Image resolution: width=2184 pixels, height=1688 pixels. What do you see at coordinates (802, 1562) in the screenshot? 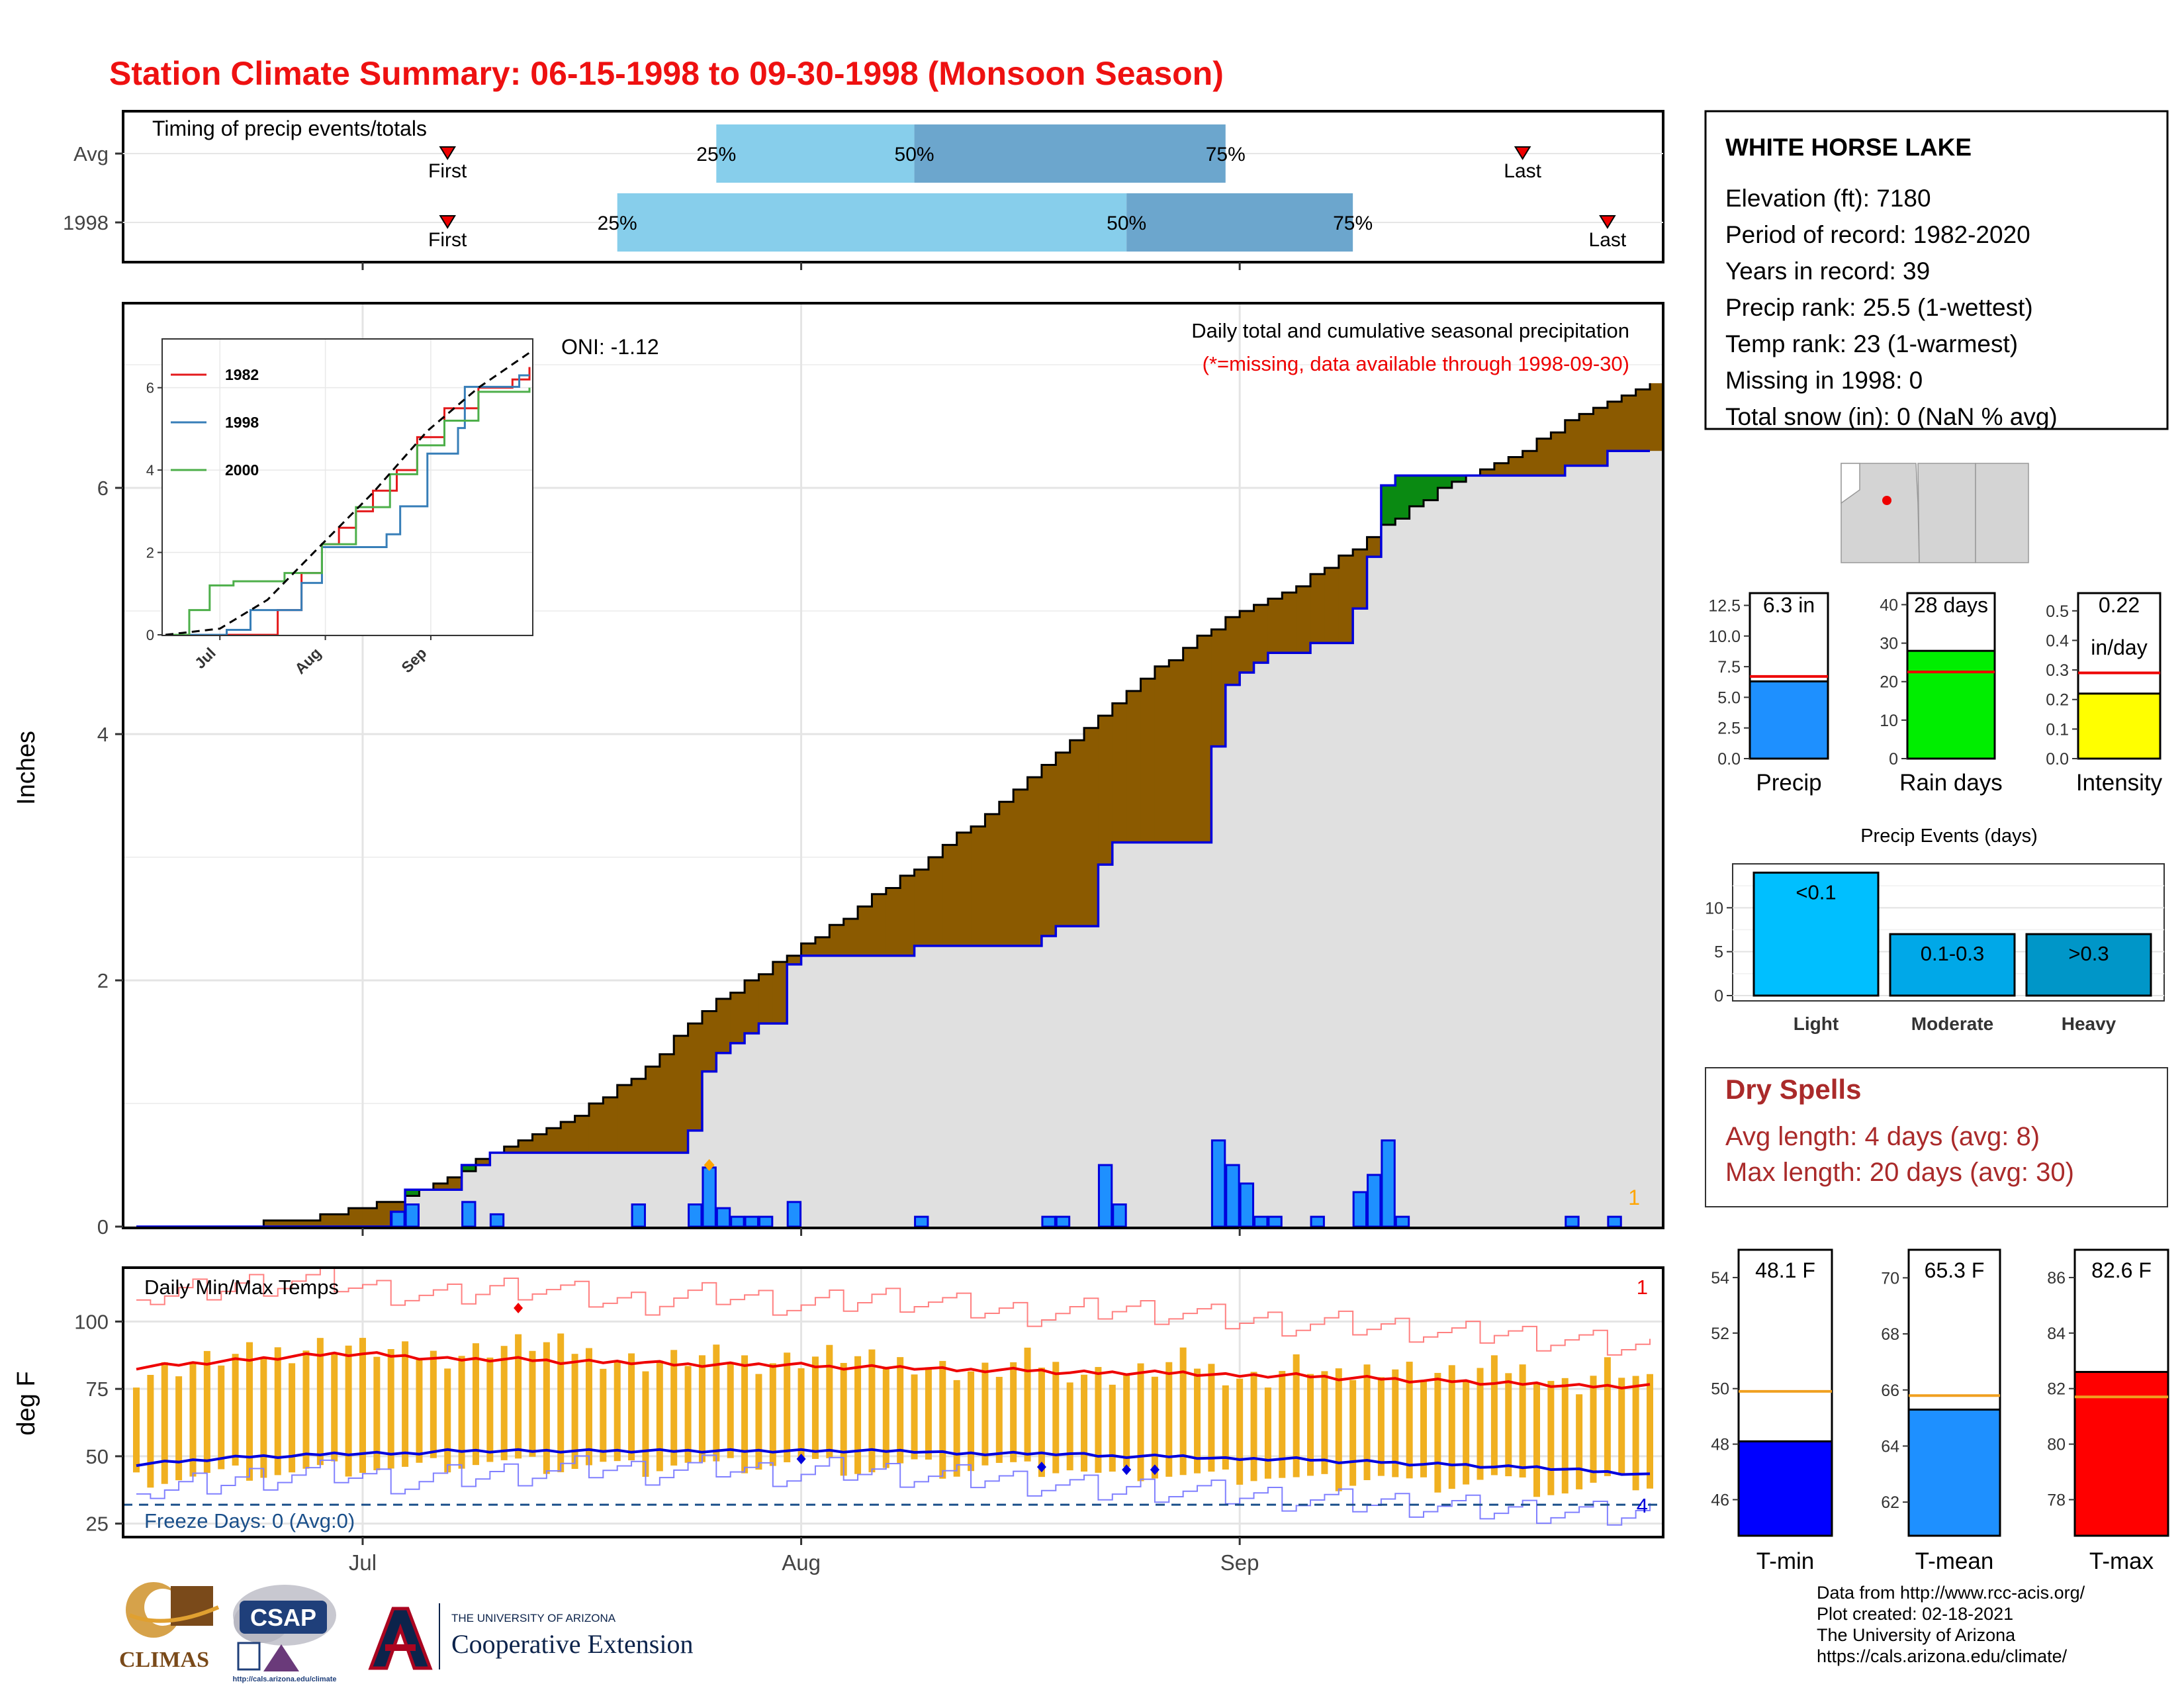
I see `x-tick-label: Aug` at bounding box center [802, 1562].